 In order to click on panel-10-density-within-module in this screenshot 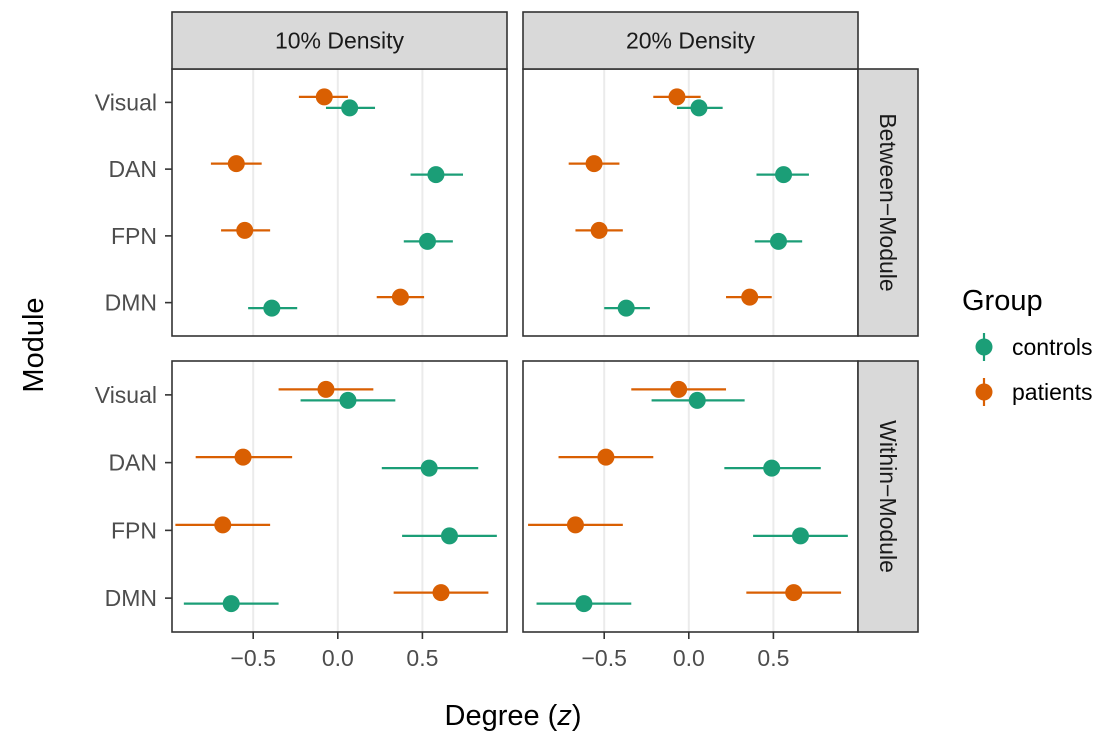, I will do `click(339, 496)`.